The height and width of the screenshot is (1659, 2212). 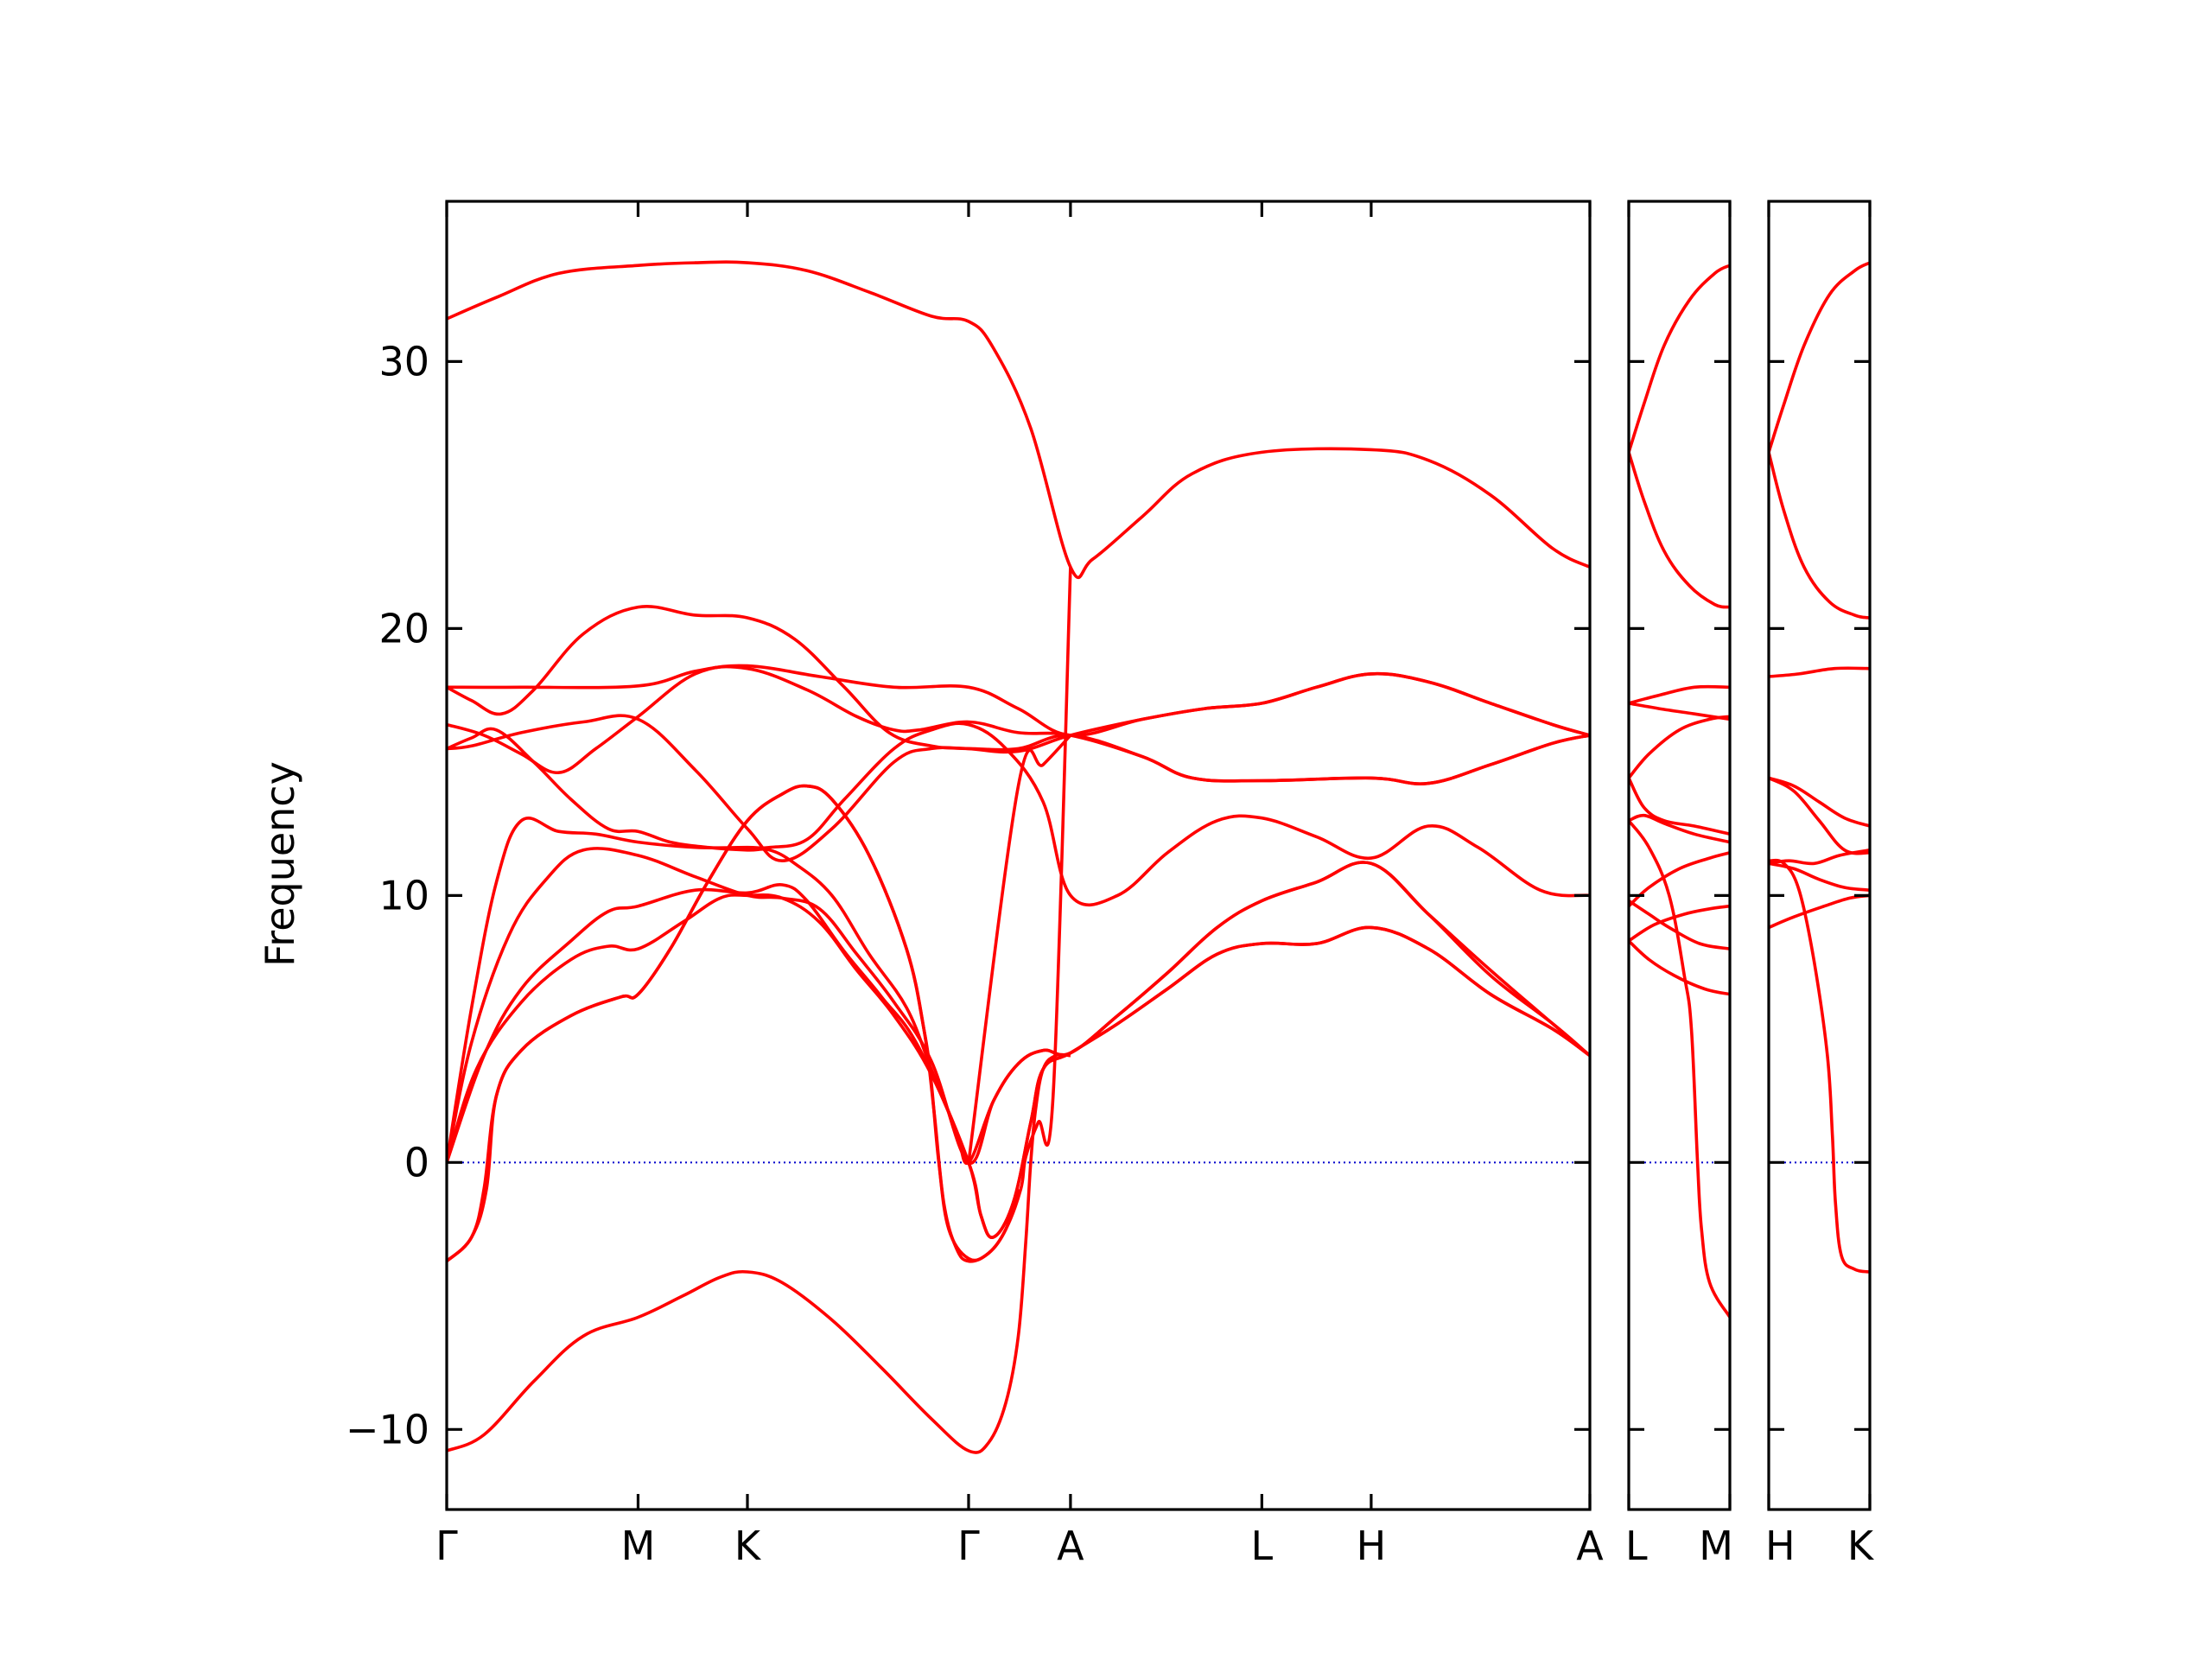 I want to click on y-tick-label: 20, so click(x=403, y=628).